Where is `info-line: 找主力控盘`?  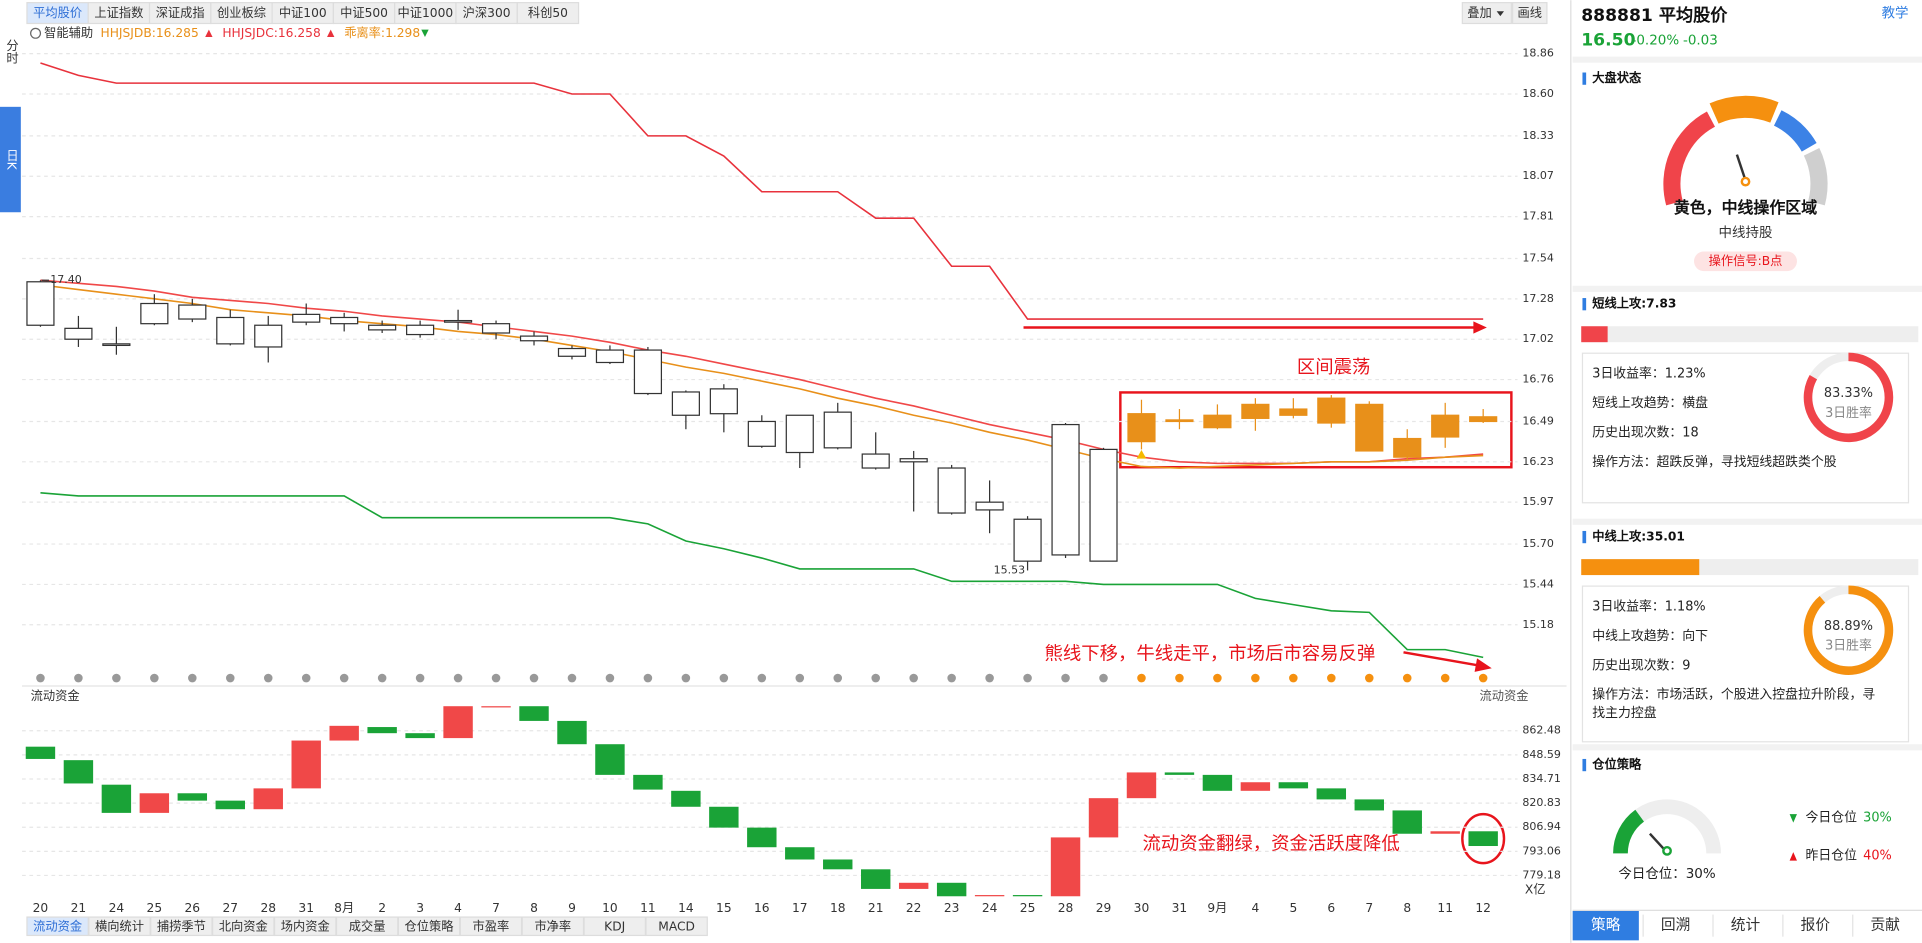
info-line: 找主力控盘 is located at coordinates (1624, 713).